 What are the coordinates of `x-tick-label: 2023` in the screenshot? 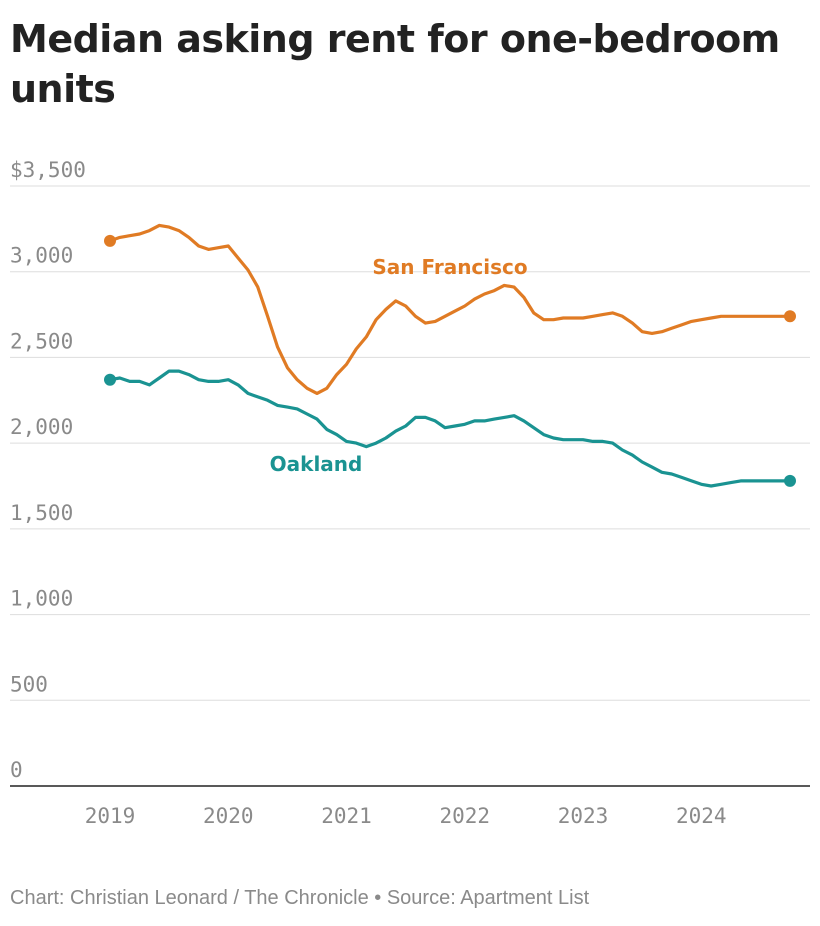 It's located at (583, 816).